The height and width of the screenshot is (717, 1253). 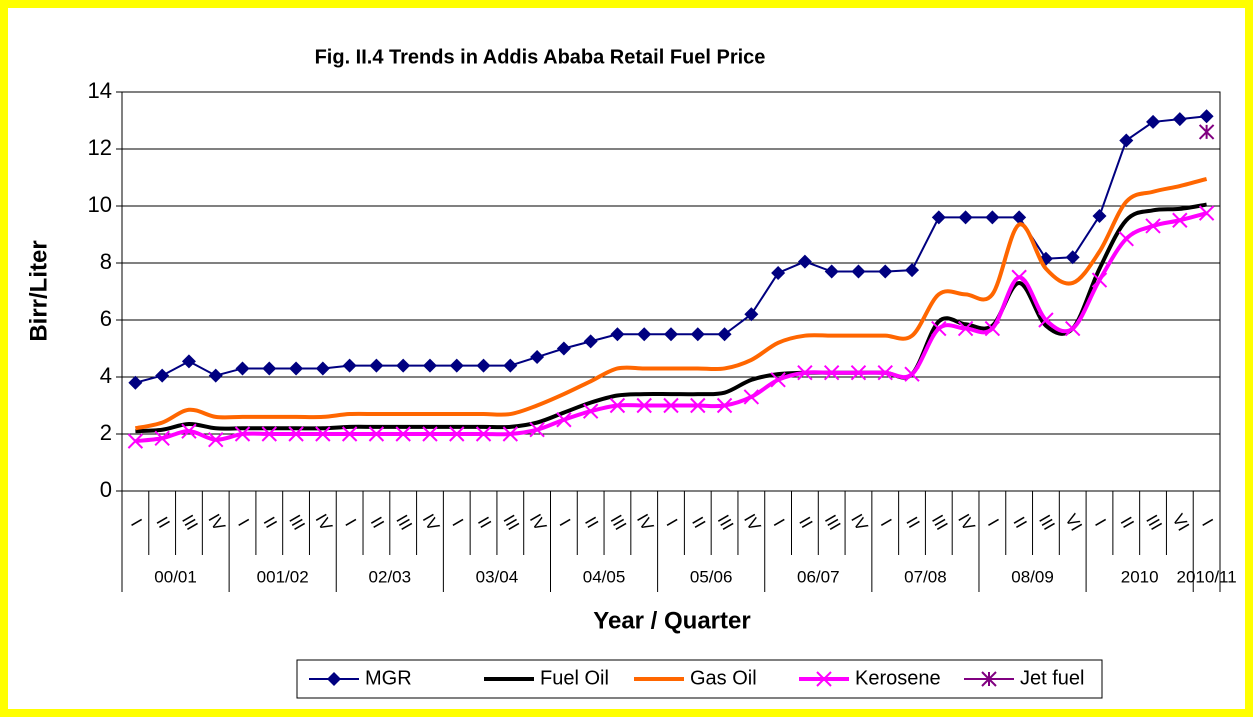 I want to click on group-label: 06/07, so click(x=818, y=576).